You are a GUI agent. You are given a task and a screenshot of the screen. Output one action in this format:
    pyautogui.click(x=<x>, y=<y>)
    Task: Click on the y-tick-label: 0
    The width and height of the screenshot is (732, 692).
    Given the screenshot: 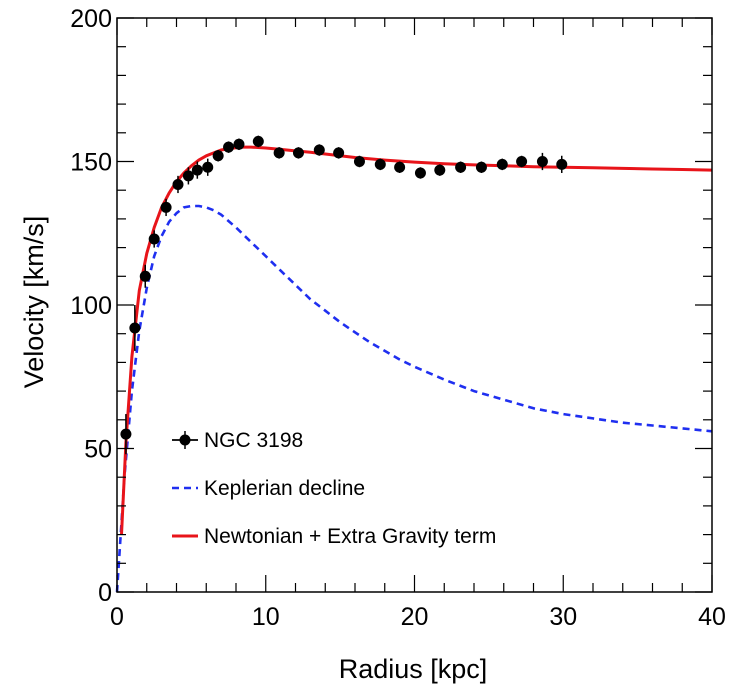 What is the action you would take?
    pyautogui.click(x=105, y=593)
    